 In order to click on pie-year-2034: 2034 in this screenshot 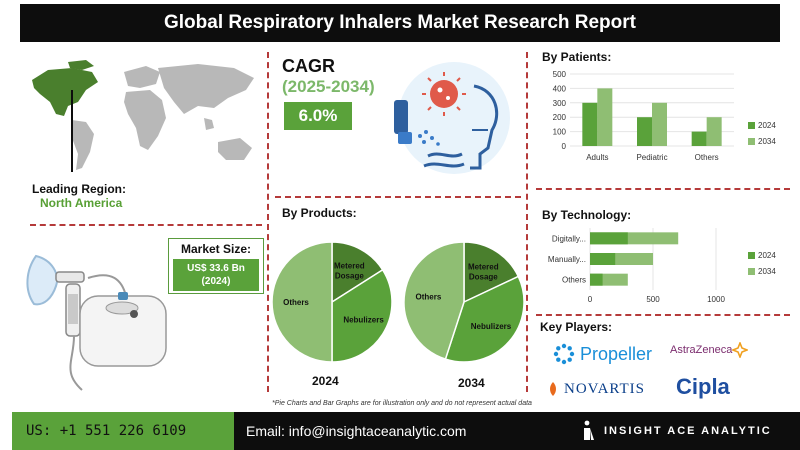, I will do `click(471, 383)`.